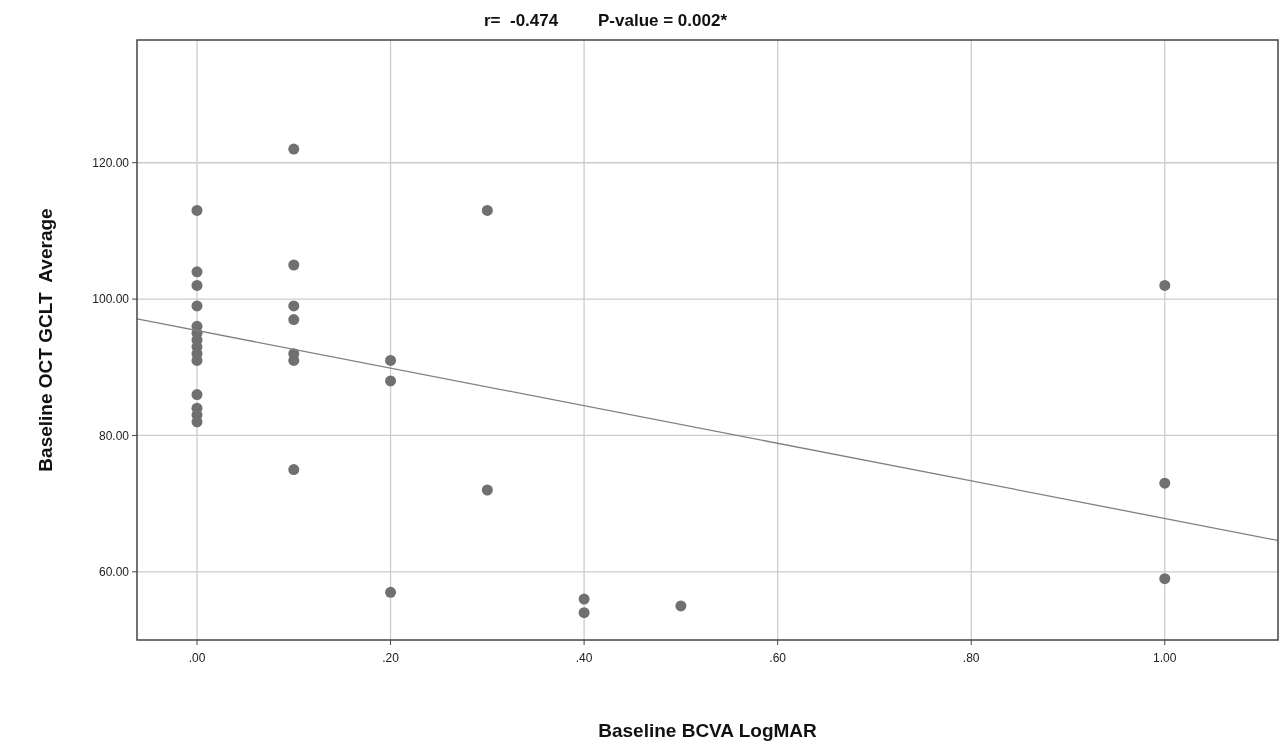 Image resolution: width=1282 pixels, height=746 pixels. Describe the element at coordinates (1165, 658) in the screenshot. I see `x-tick-label: 1.00` at that location.